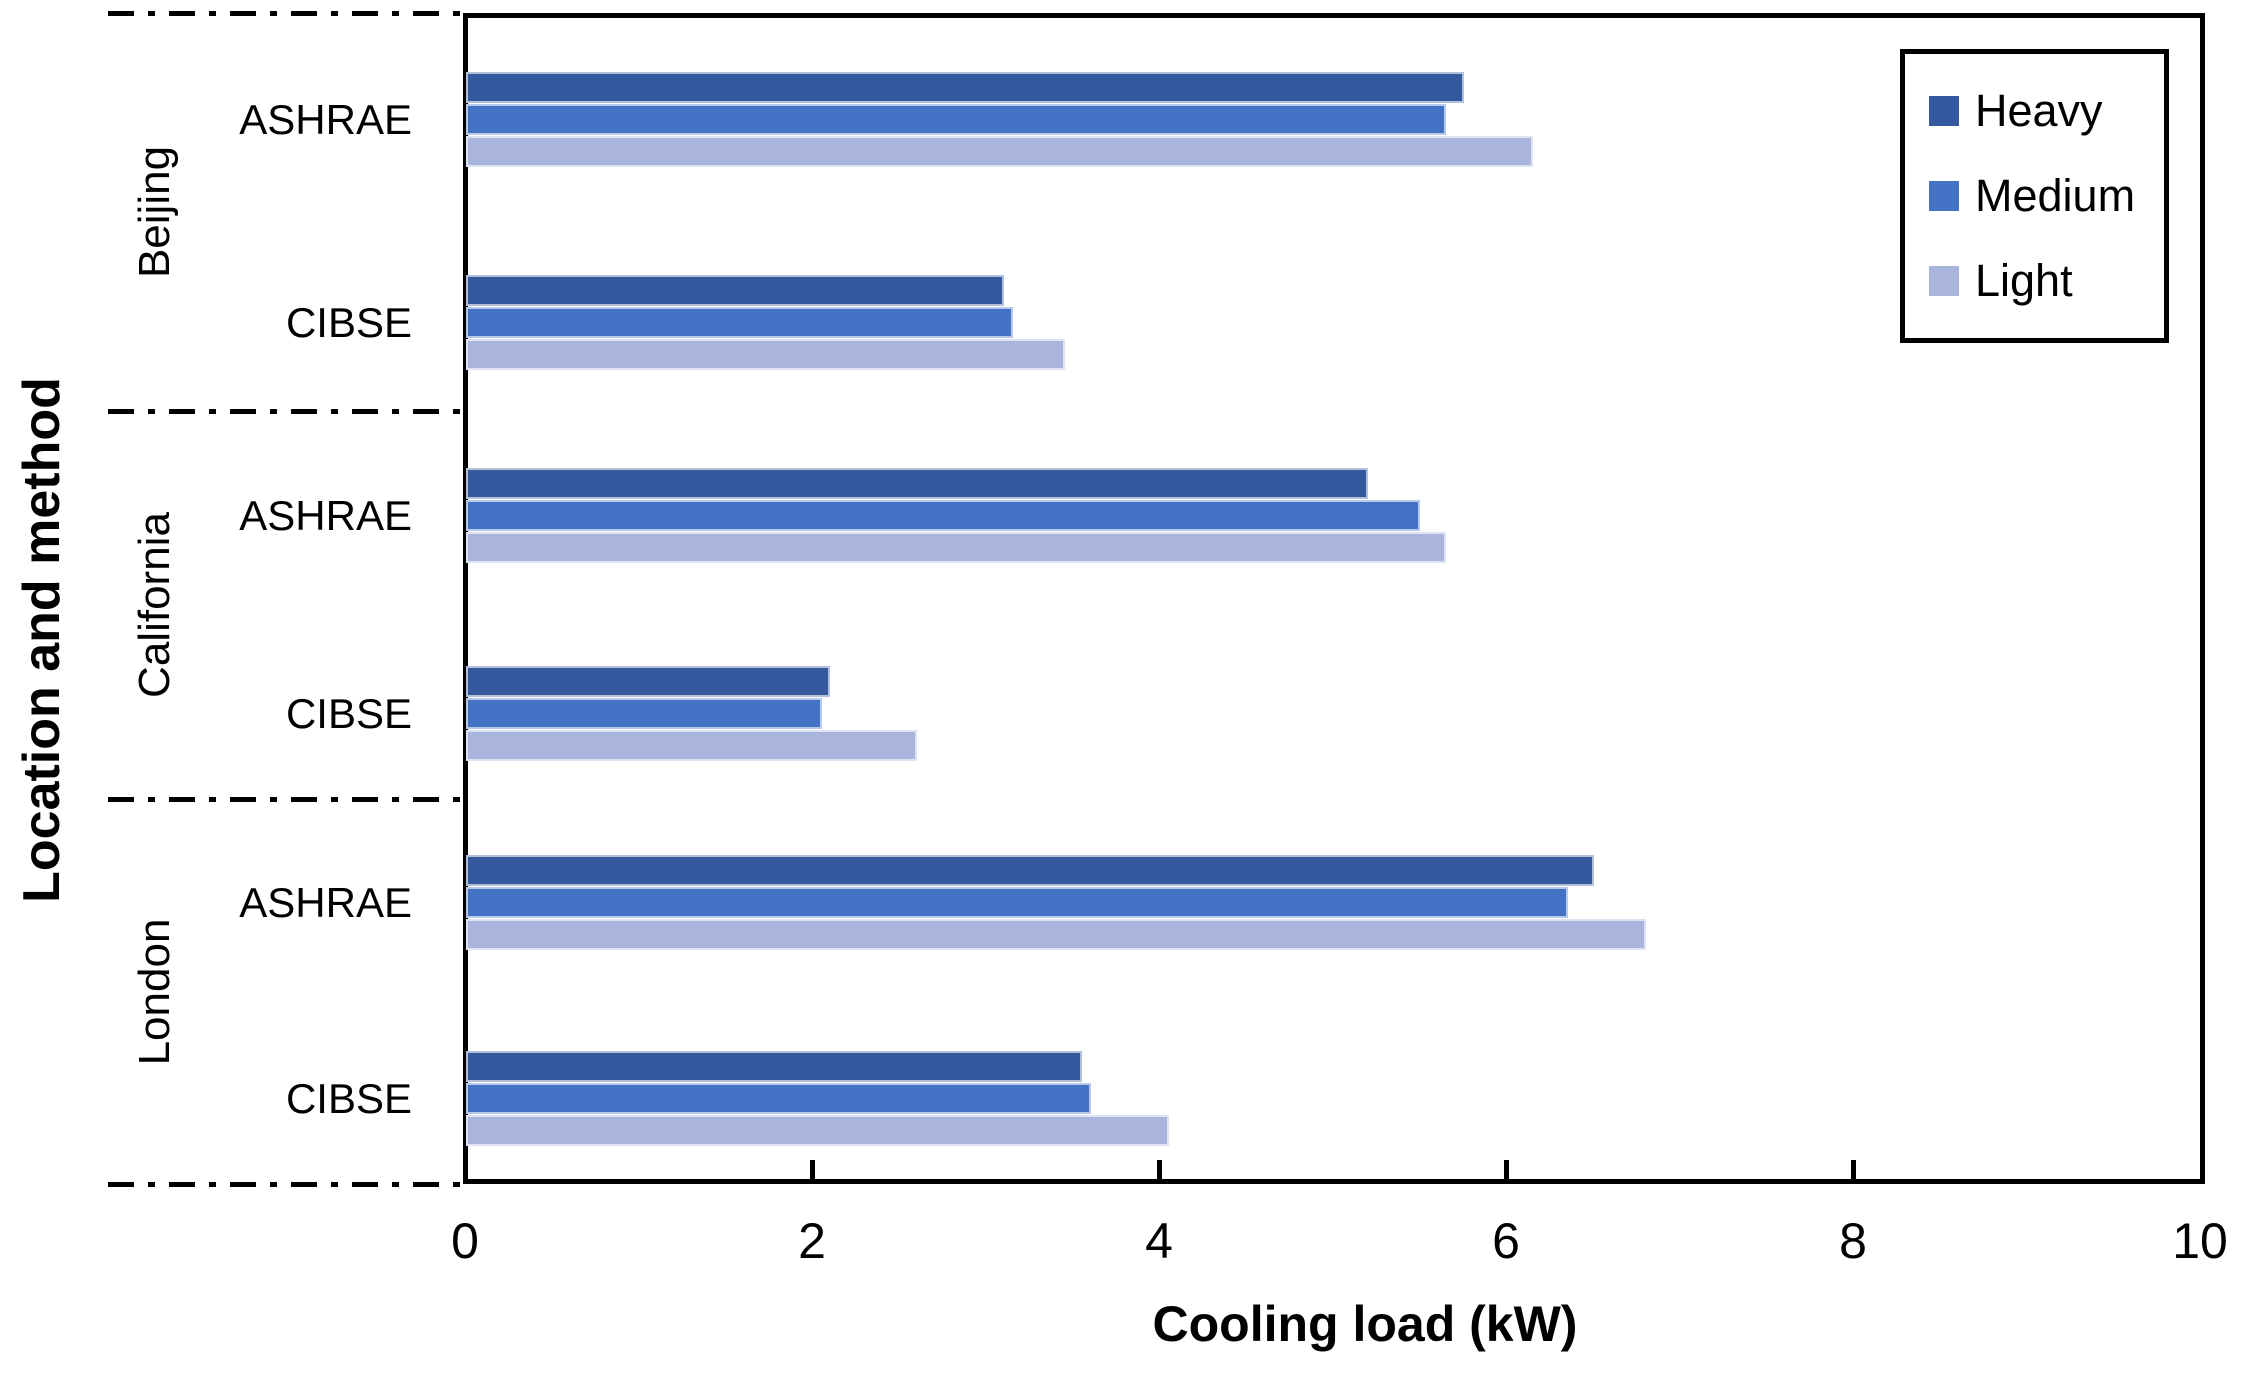  I want to click on bar-california-ashrae-medium, so click(943, 515).